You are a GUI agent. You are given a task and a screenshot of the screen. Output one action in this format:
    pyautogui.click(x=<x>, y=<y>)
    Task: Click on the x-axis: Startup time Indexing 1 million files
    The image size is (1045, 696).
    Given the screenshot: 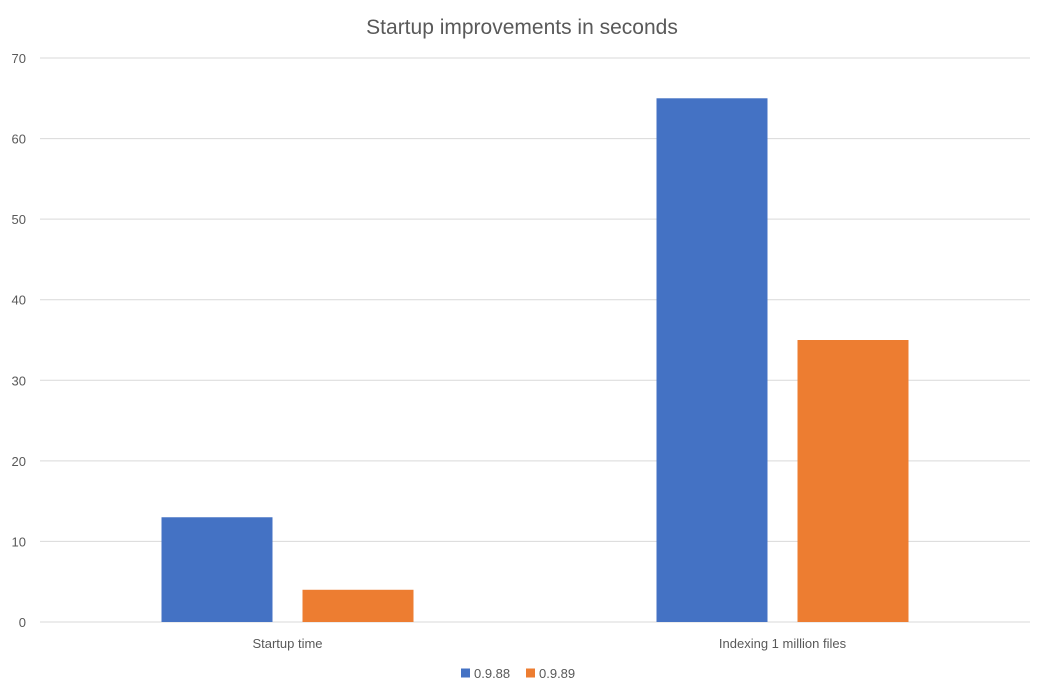 What is the action you would take?
    pyautogui.click(x=549, y=643)
    